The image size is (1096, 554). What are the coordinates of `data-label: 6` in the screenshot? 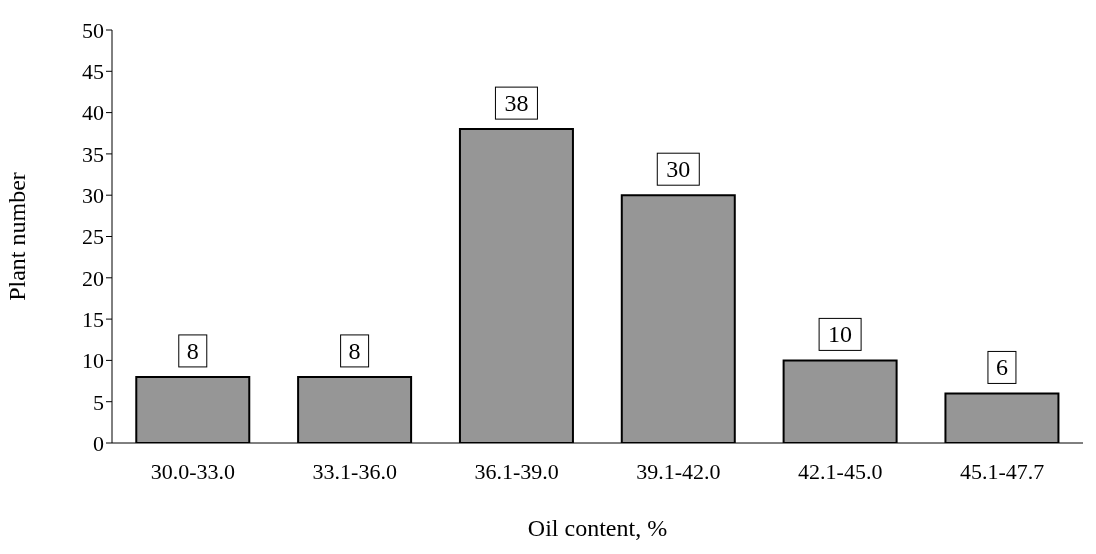 It's located at (1001, 367).